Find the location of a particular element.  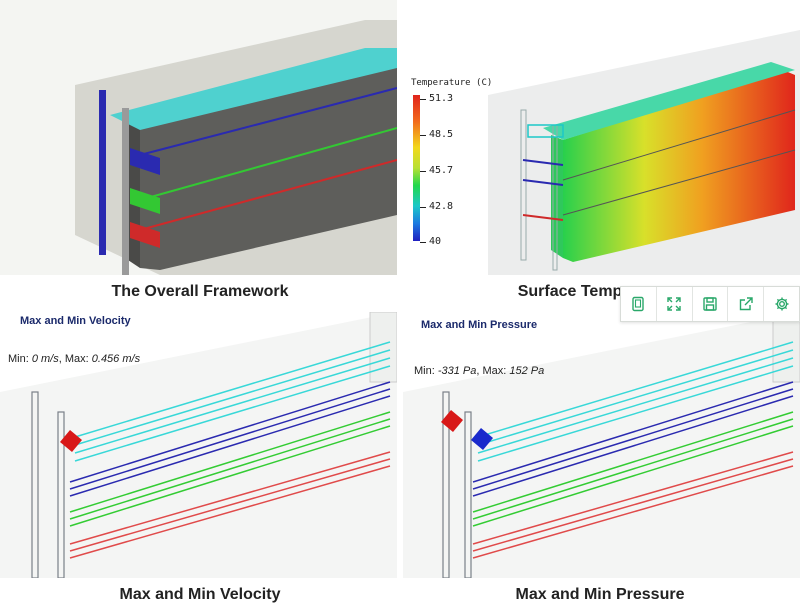

save-icon is located at coordinates (710, 304).